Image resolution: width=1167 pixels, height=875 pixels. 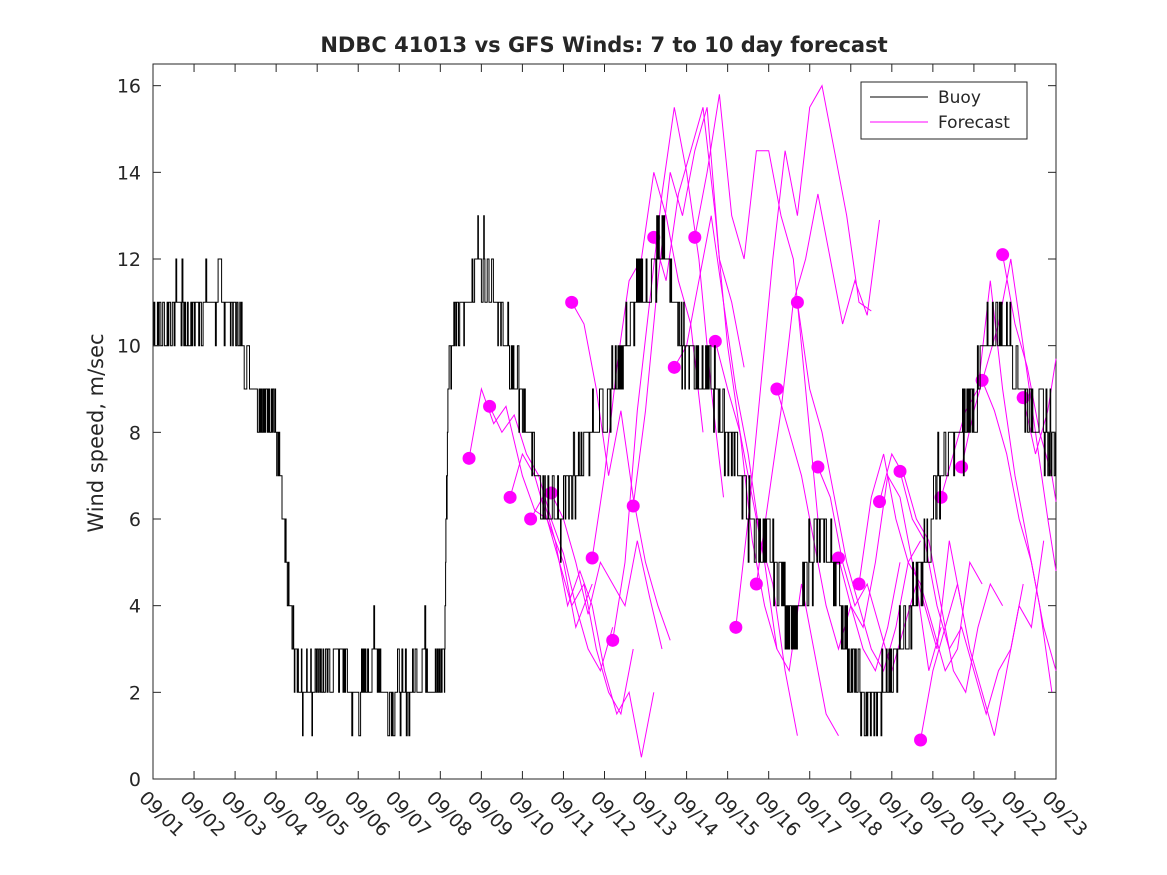 What do you see at coordinates (285, 814) in the screenshot?
I see `x-tick-label: 09/04` at bounding box center [285, 814].